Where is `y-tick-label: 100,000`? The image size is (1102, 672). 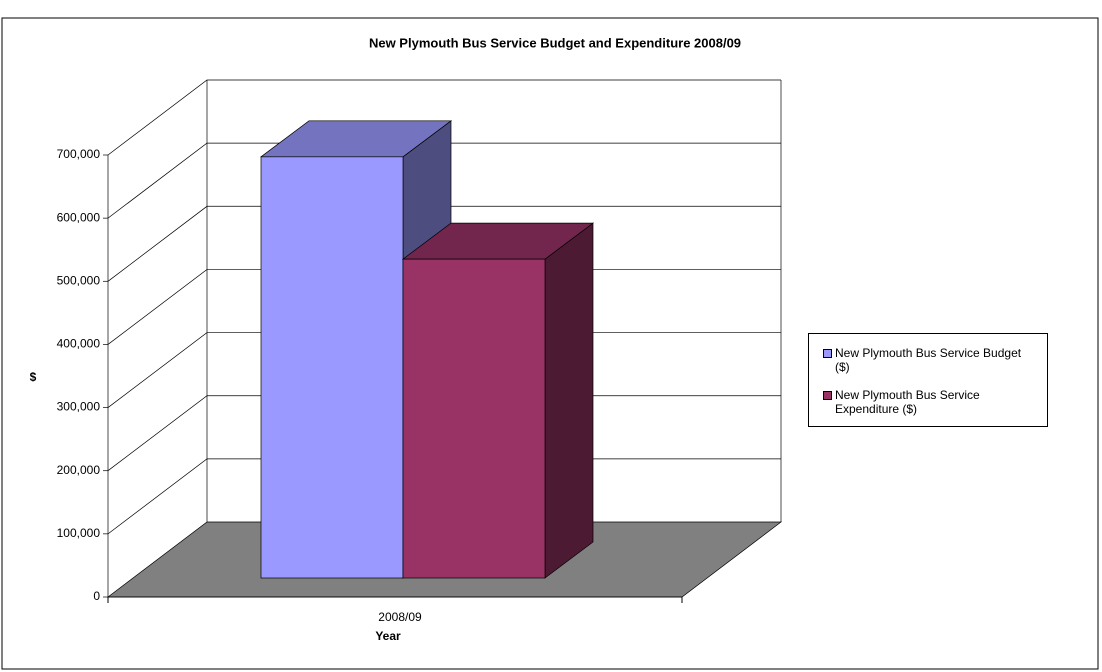
y-tick-label: 100,000 is located at coordinates (79, 533).